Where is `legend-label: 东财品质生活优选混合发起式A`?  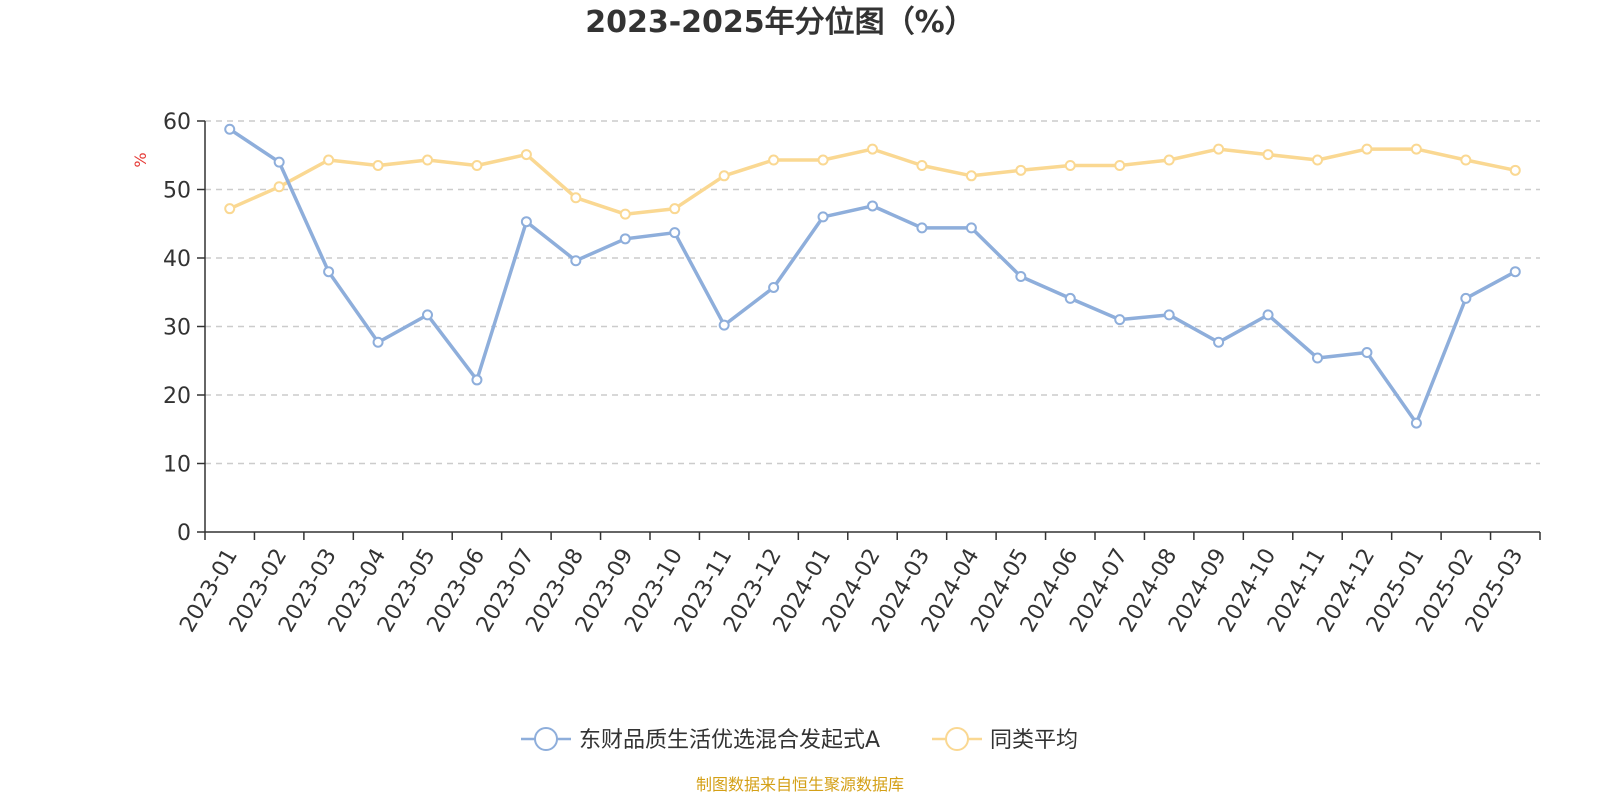
legend-label: 东财品质生活优选混合发起式A is located at coordinates (729, 740).